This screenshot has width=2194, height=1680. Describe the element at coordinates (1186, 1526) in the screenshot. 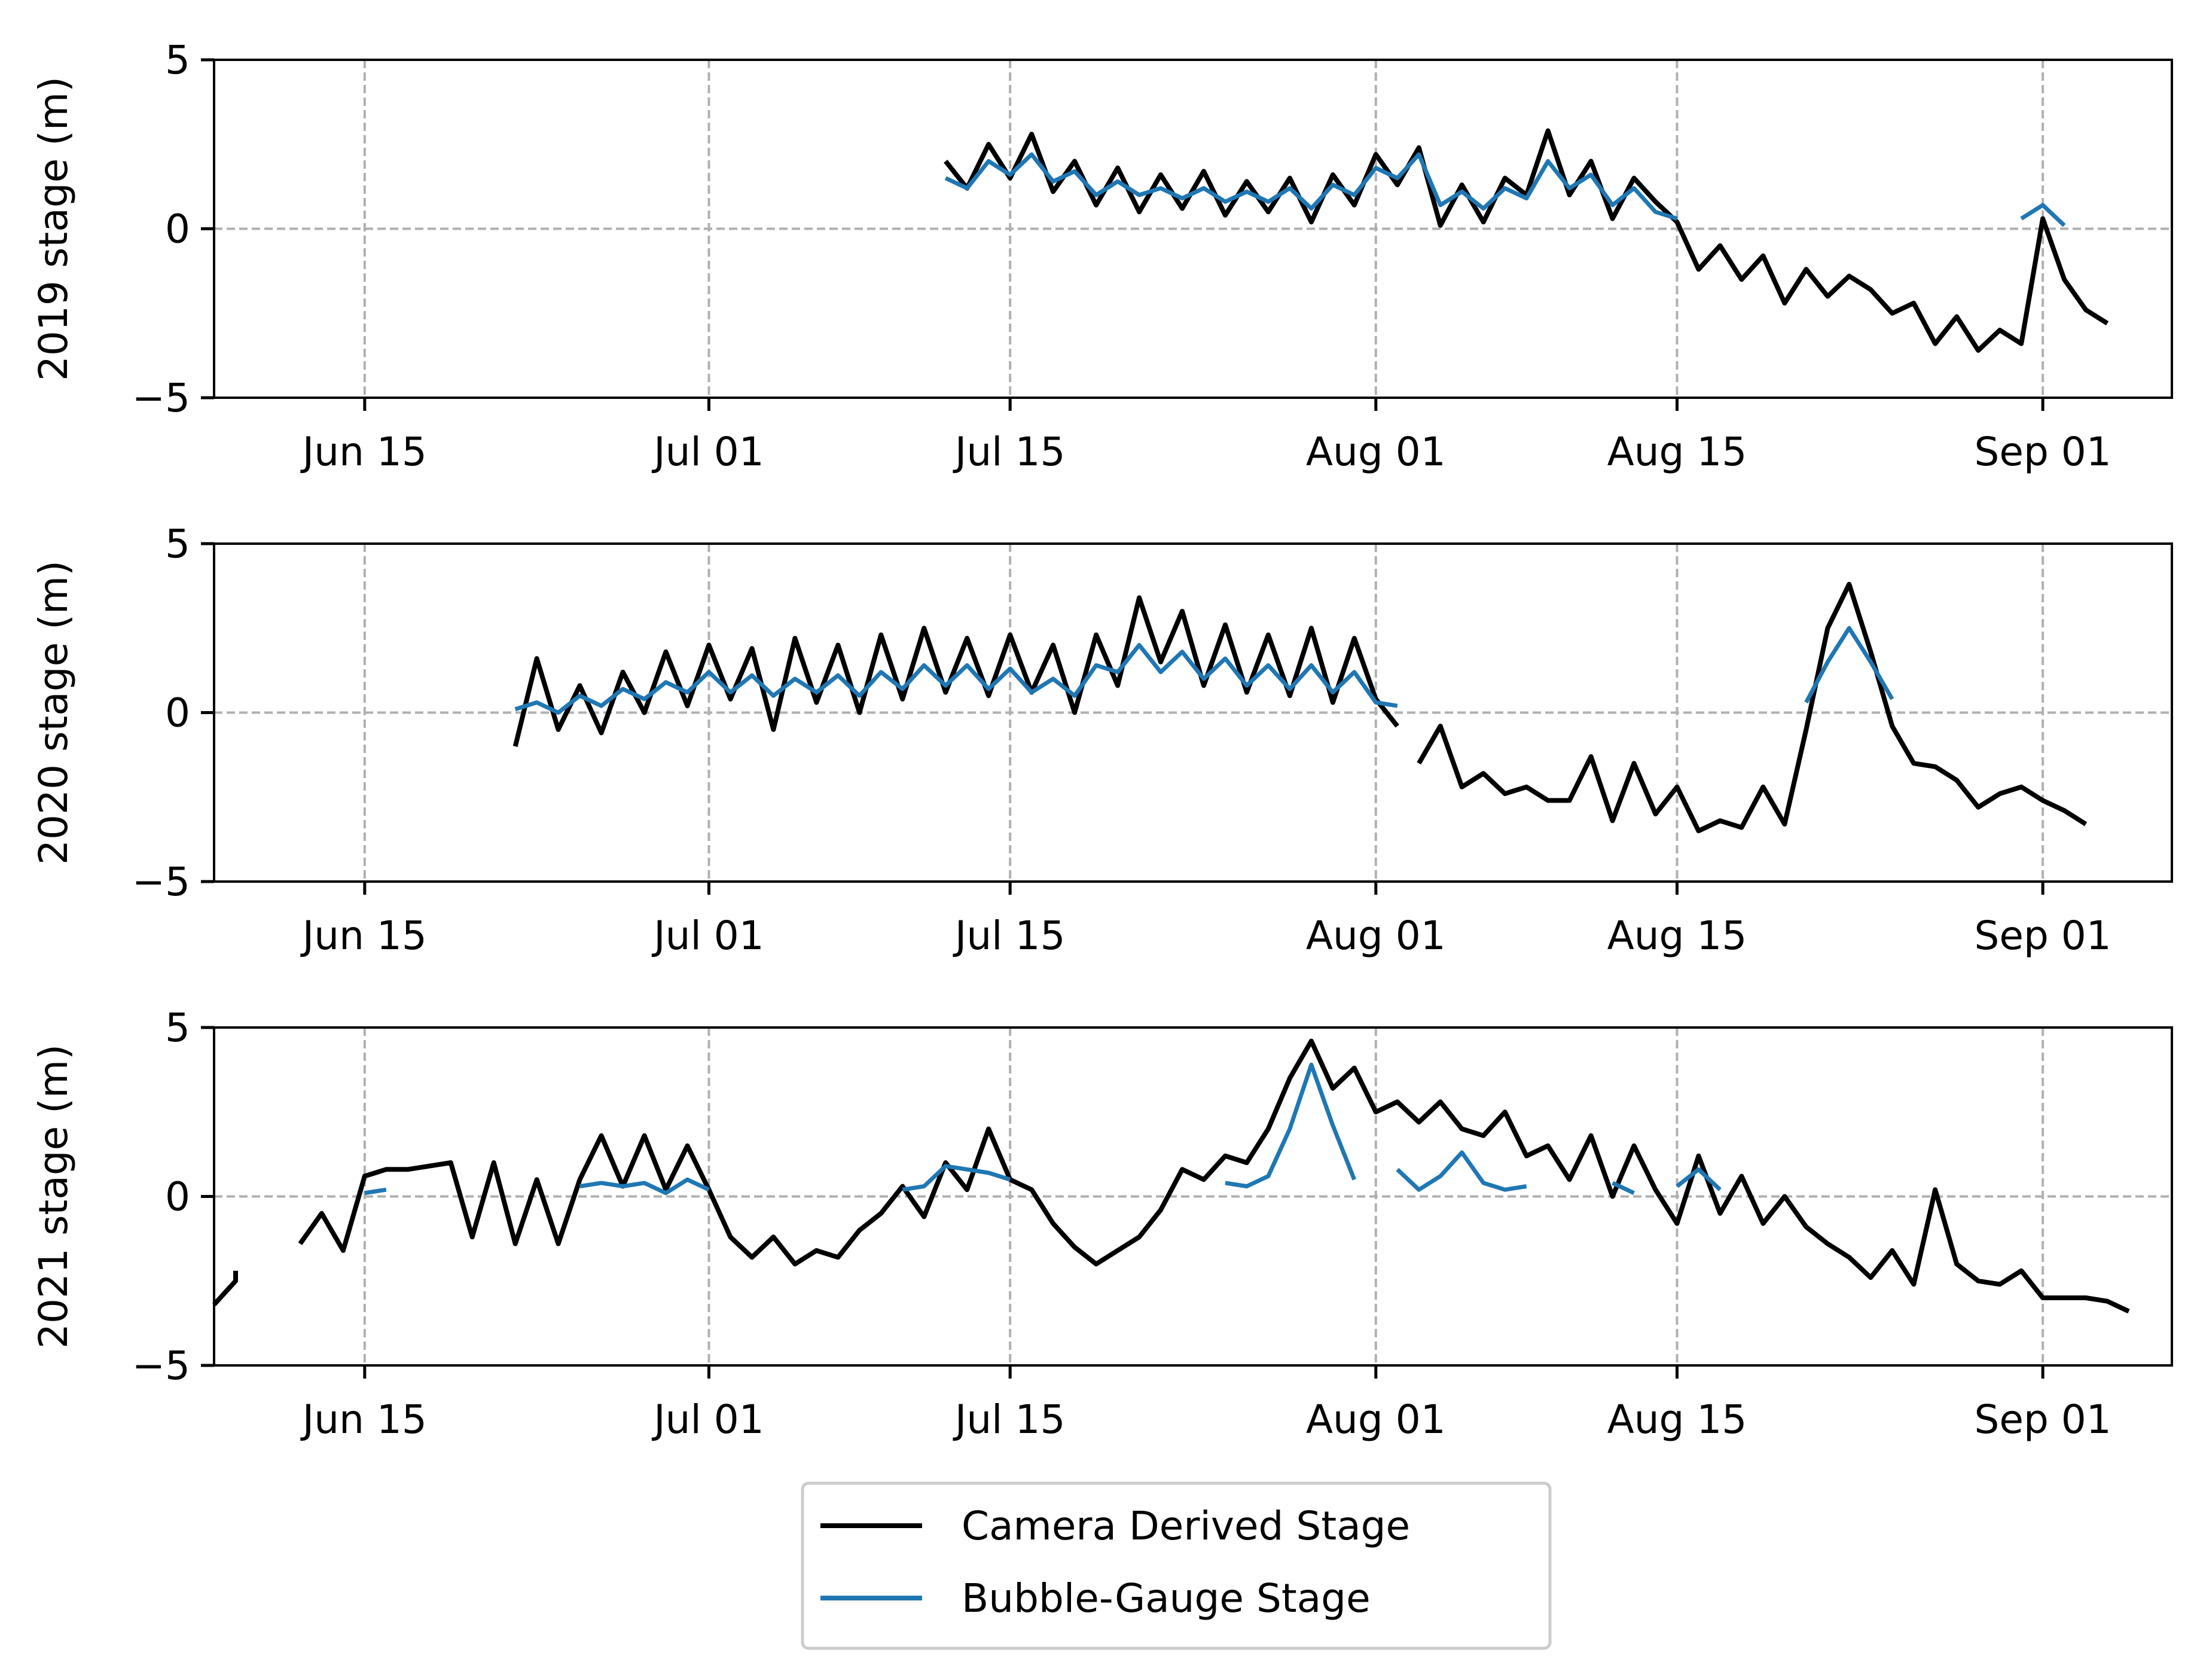

I see `legend-label-camera: Camera Derived Stage` at that location.